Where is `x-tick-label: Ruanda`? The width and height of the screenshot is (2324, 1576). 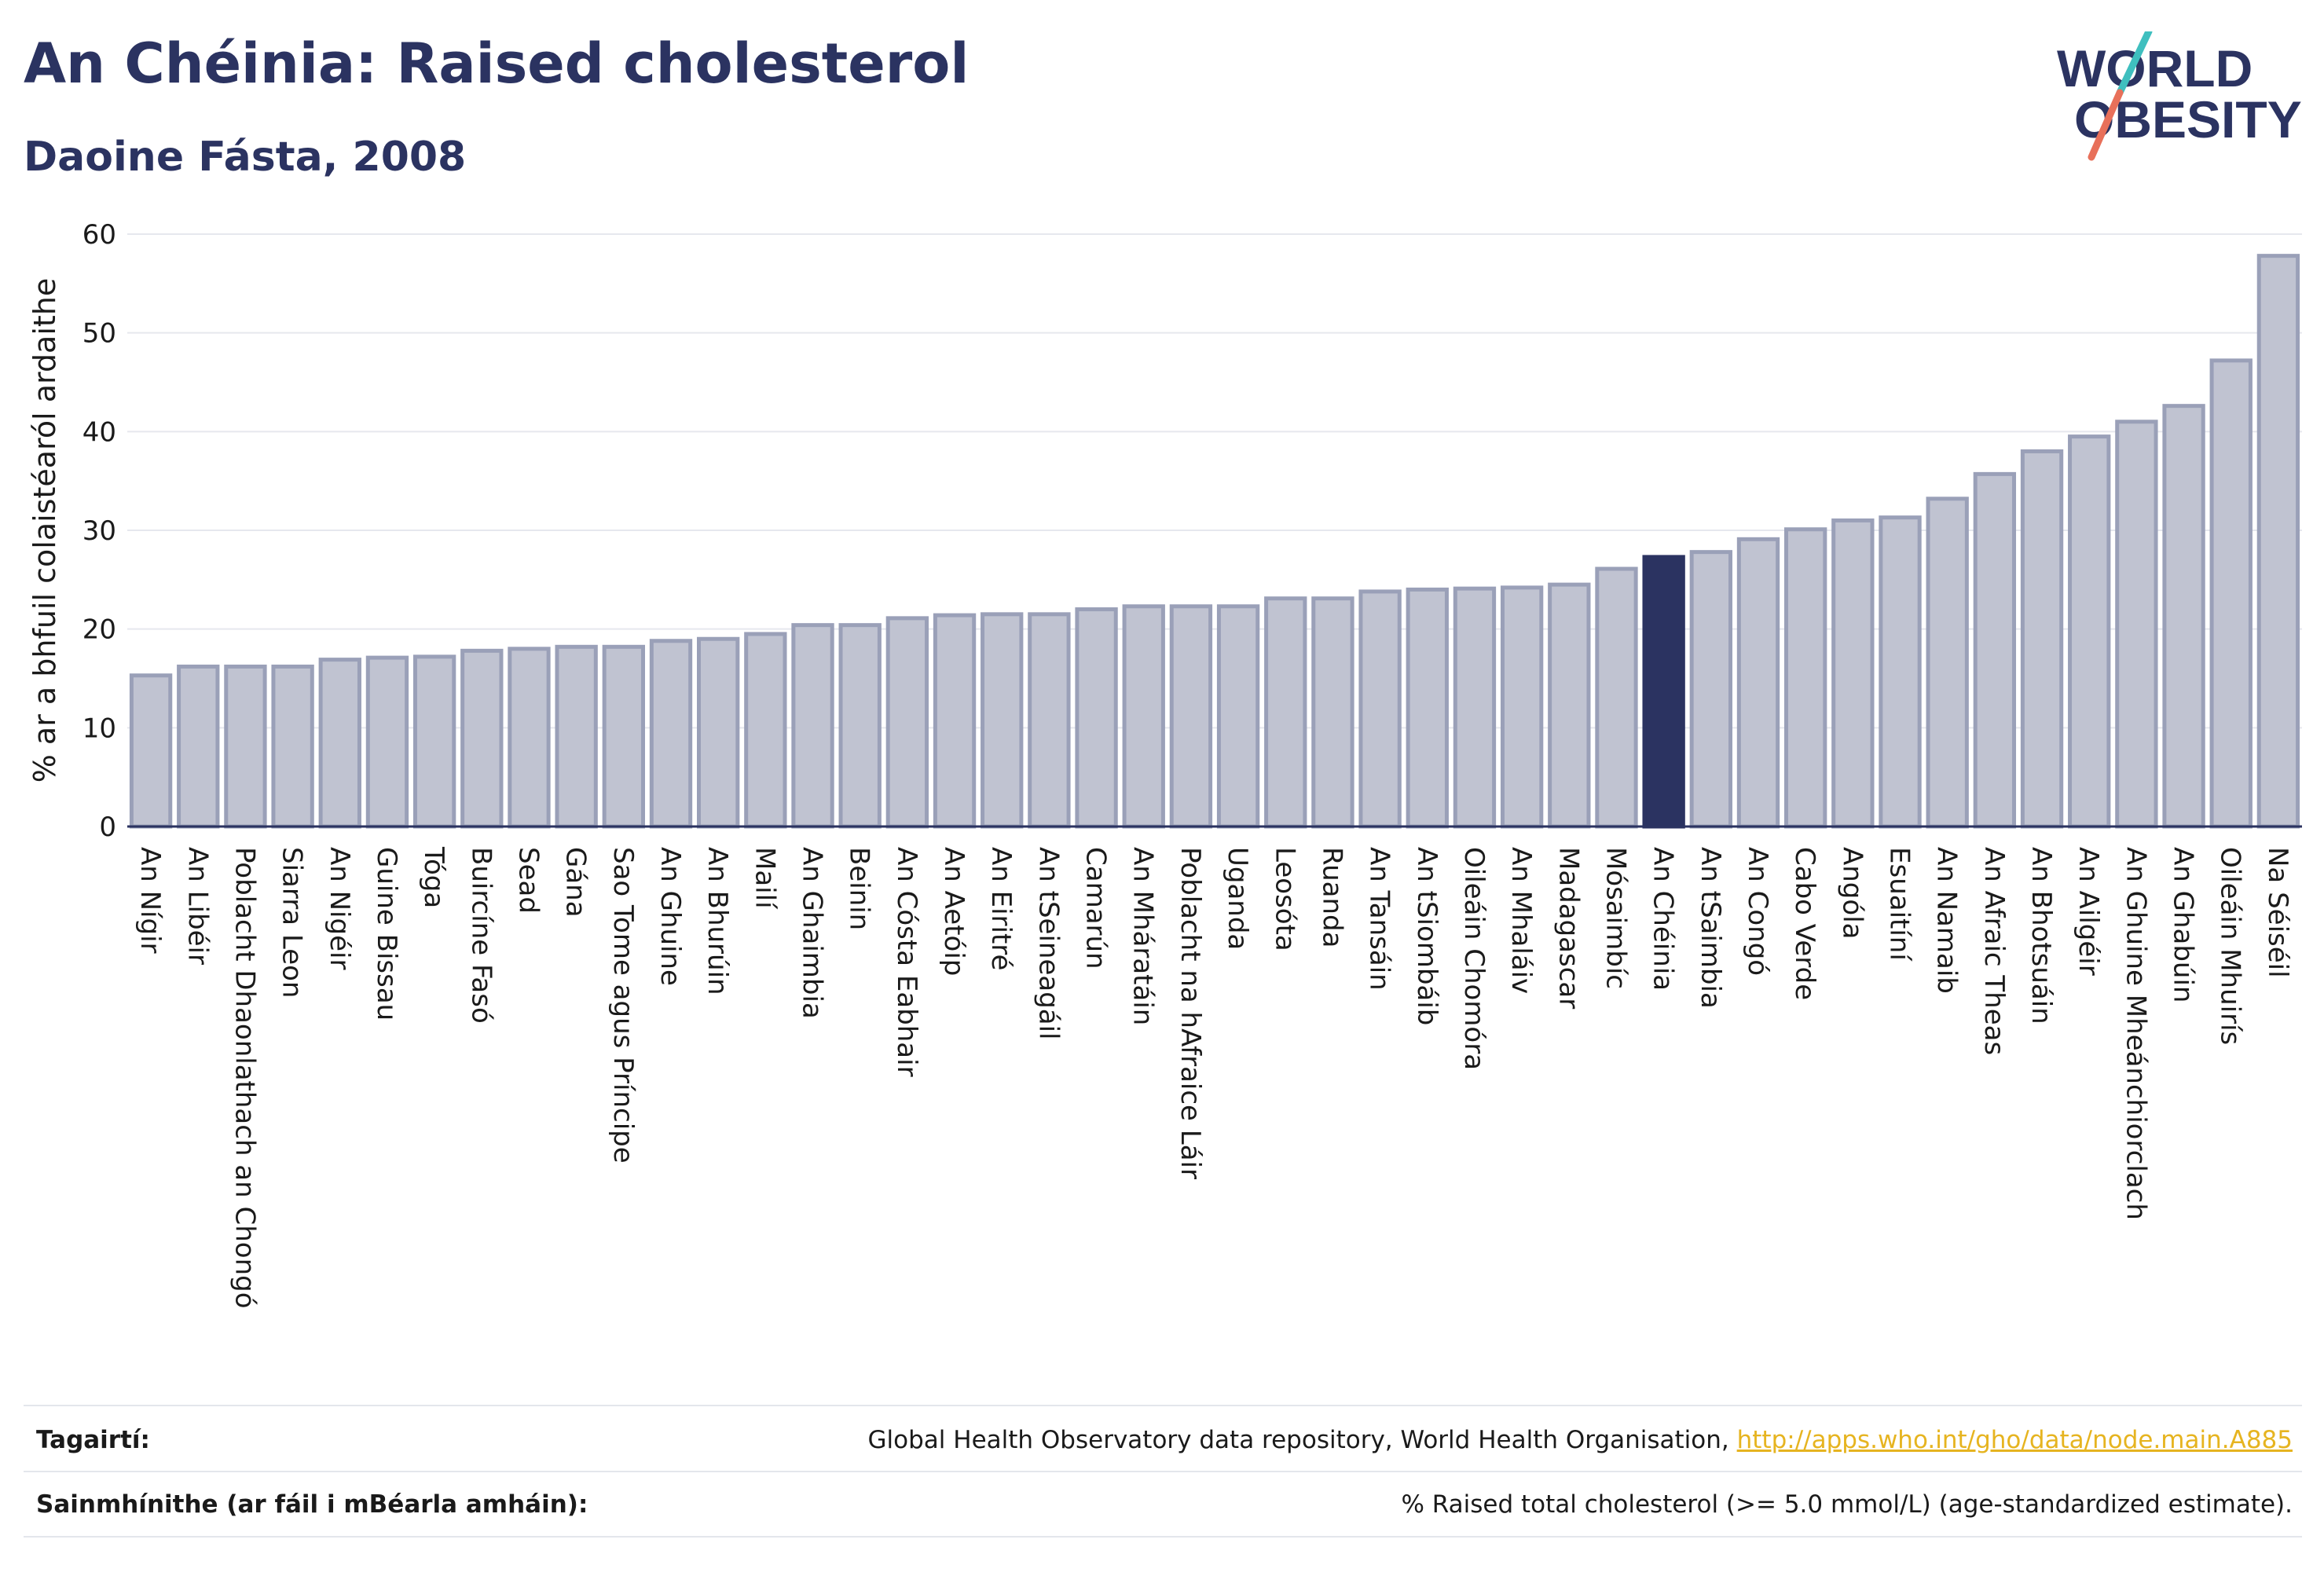 x-tick-label: Ruanda is located at coordinates (1331, 897).